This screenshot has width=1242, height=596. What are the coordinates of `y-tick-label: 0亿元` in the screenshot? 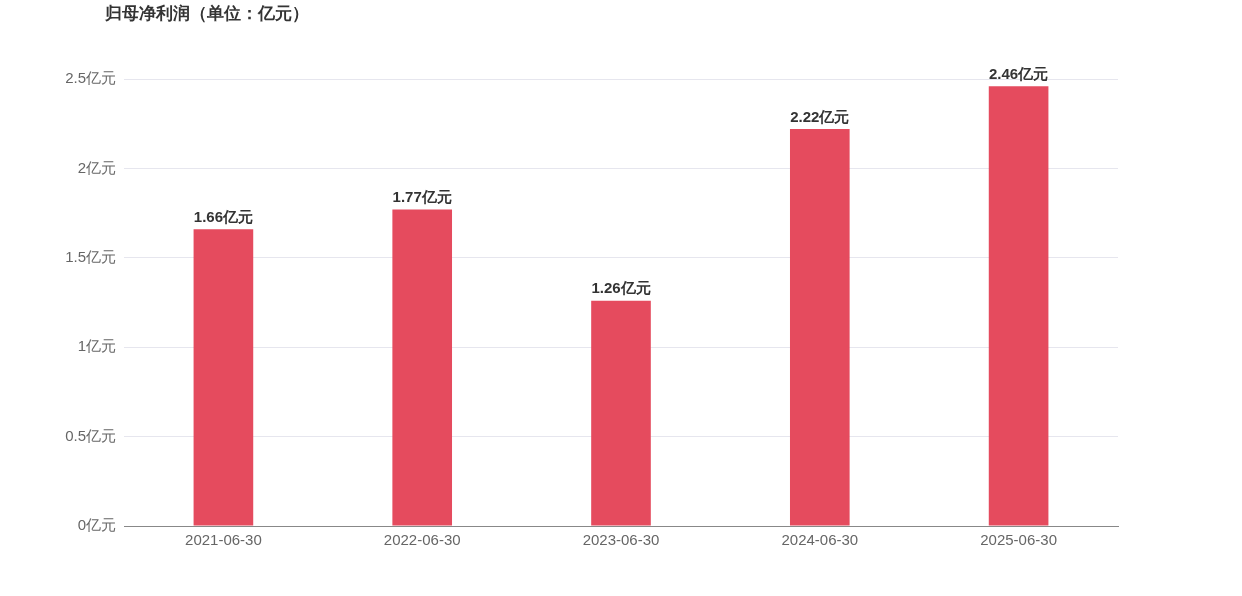 It's located at (96, 525).